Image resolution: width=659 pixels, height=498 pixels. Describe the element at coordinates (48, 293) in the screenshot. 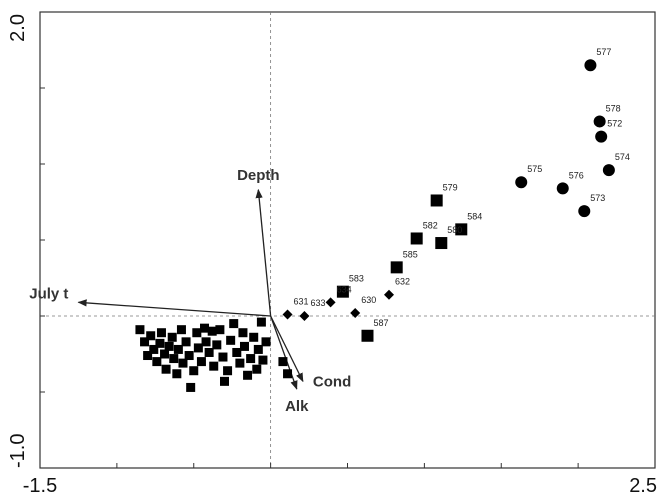

I see `vector-label: July t` at that location.